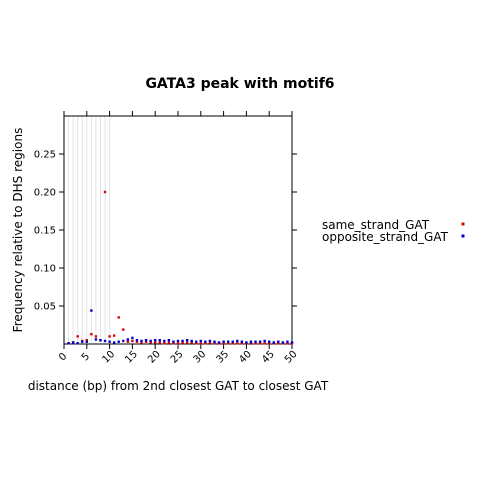 The image size is (480, 480). Describe the element at coordinates (86, 357) in the screenshot. I see `x-tick-label: 5` at that location.